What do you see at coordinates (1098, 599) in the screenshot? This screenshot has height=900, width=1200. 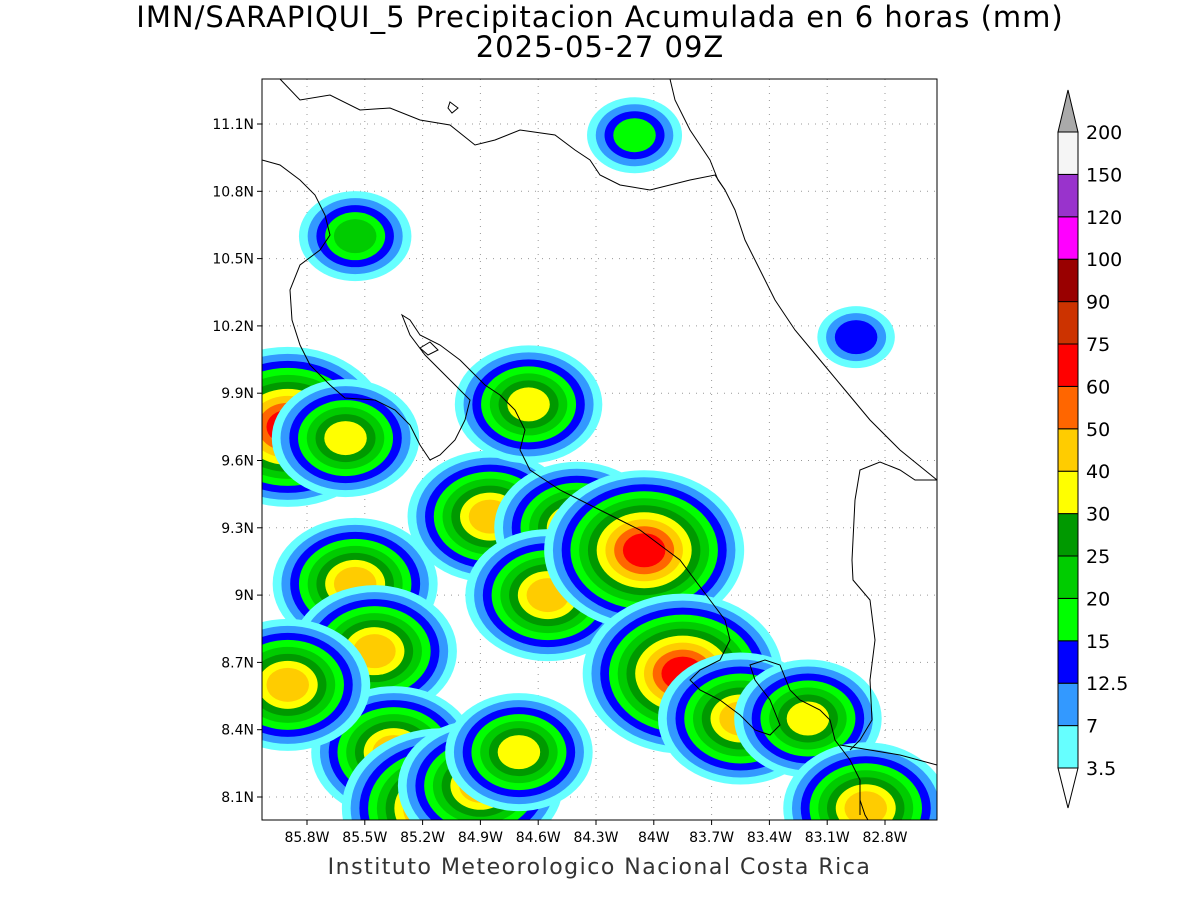 I see `colorbar-label: 20` at bounding box center [1098, 599].